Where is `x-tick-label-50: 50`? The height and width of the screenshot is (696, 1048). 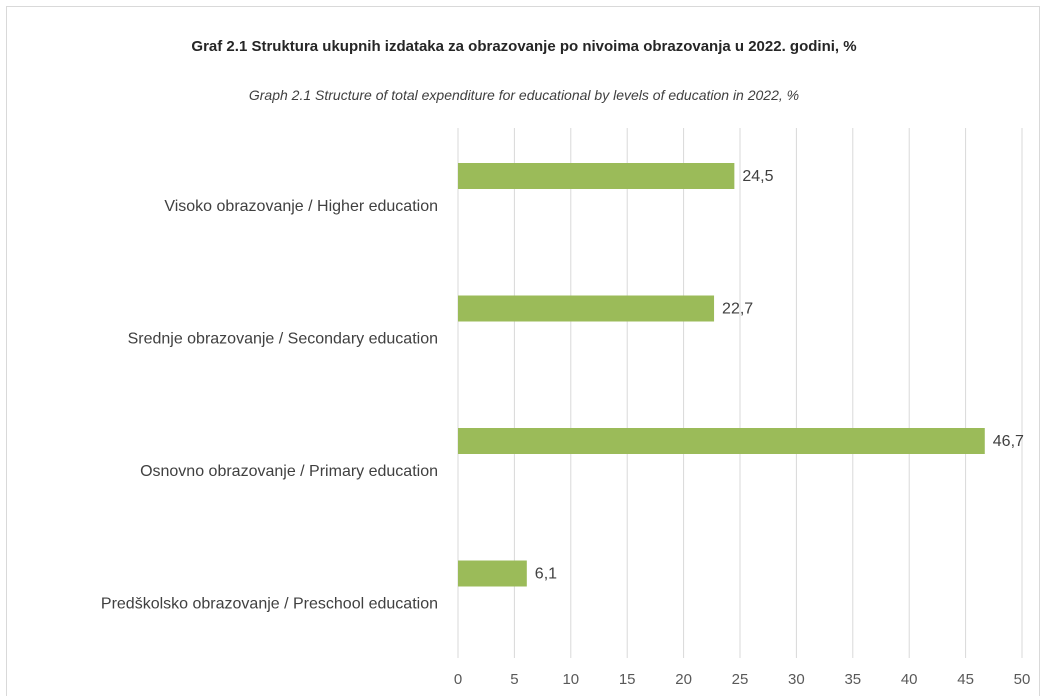 x-tick-label-50: 50 is located at coordinates (1022, 679).